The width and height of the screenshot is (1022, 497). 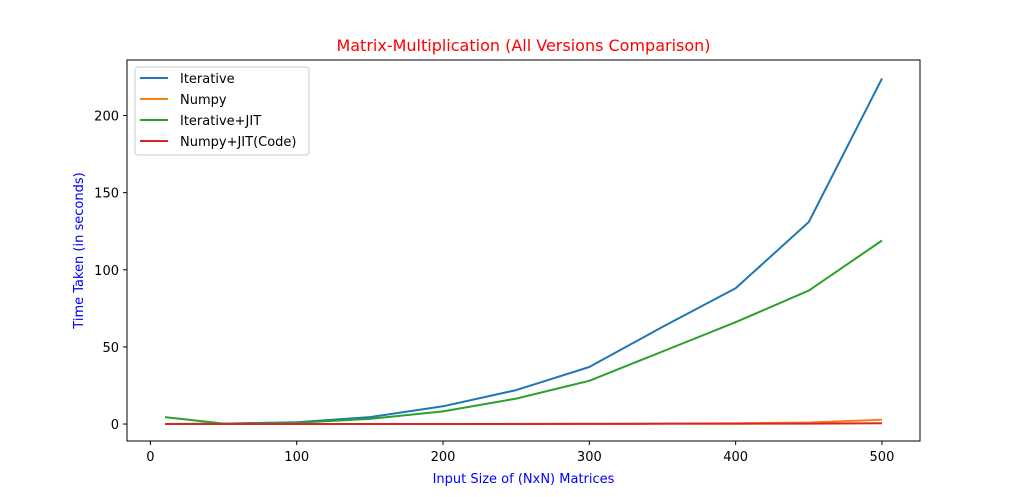 What do you see at coordinates (115, 425) in the screenshot?
I see `y-tick-label: 0` at bounding box center [115, 425].